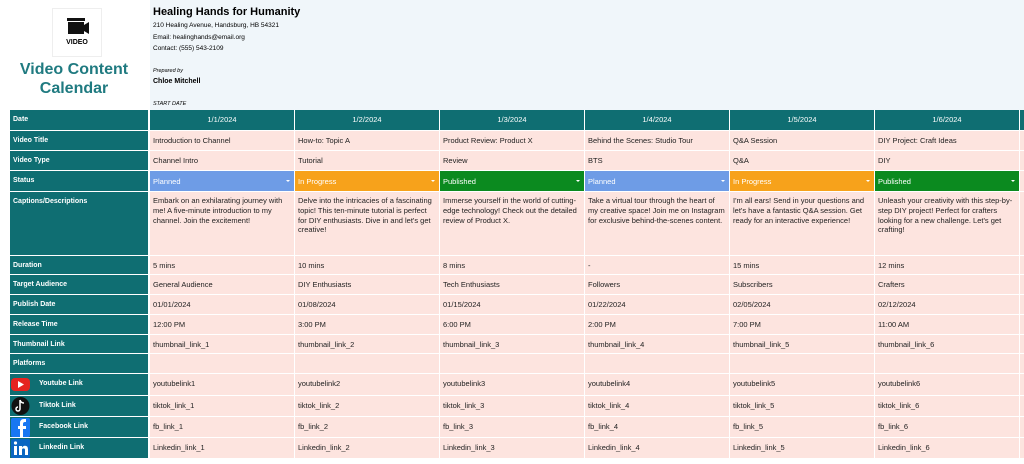 This screenshot has width=1024, height=464. What do you see at coordinates (222, 284) in the screenshot?
I see `cell: General Audience` at bounding box center [222, 284].